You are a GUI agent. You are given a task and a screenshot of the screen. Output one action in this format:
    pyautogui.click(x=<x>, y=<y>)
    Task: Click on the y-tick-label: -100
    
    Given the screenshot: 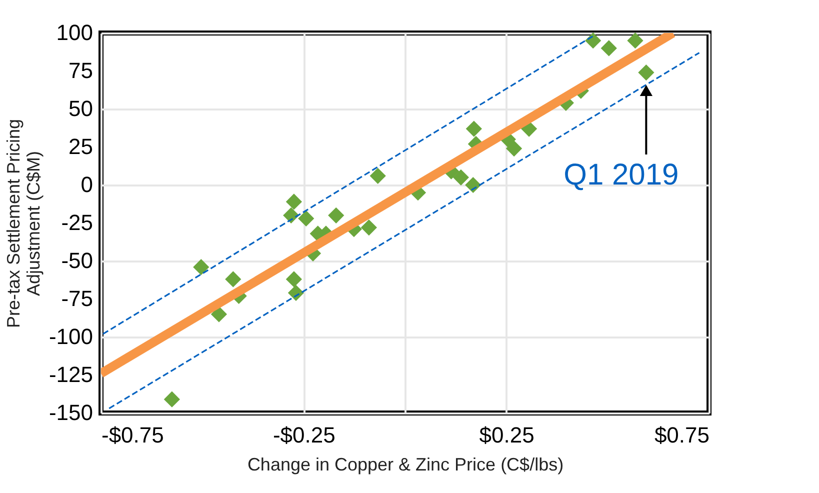 What is the action you would take?
    pyautogui.click(x=70, y=336)
    